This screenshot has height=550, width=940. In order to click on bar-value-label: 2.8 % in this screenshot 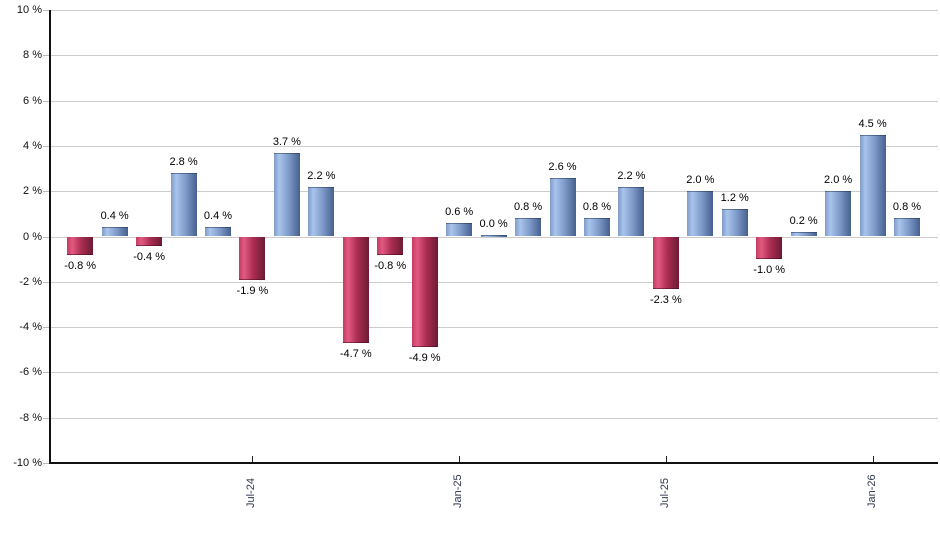, I will do `click(183, 162)`.